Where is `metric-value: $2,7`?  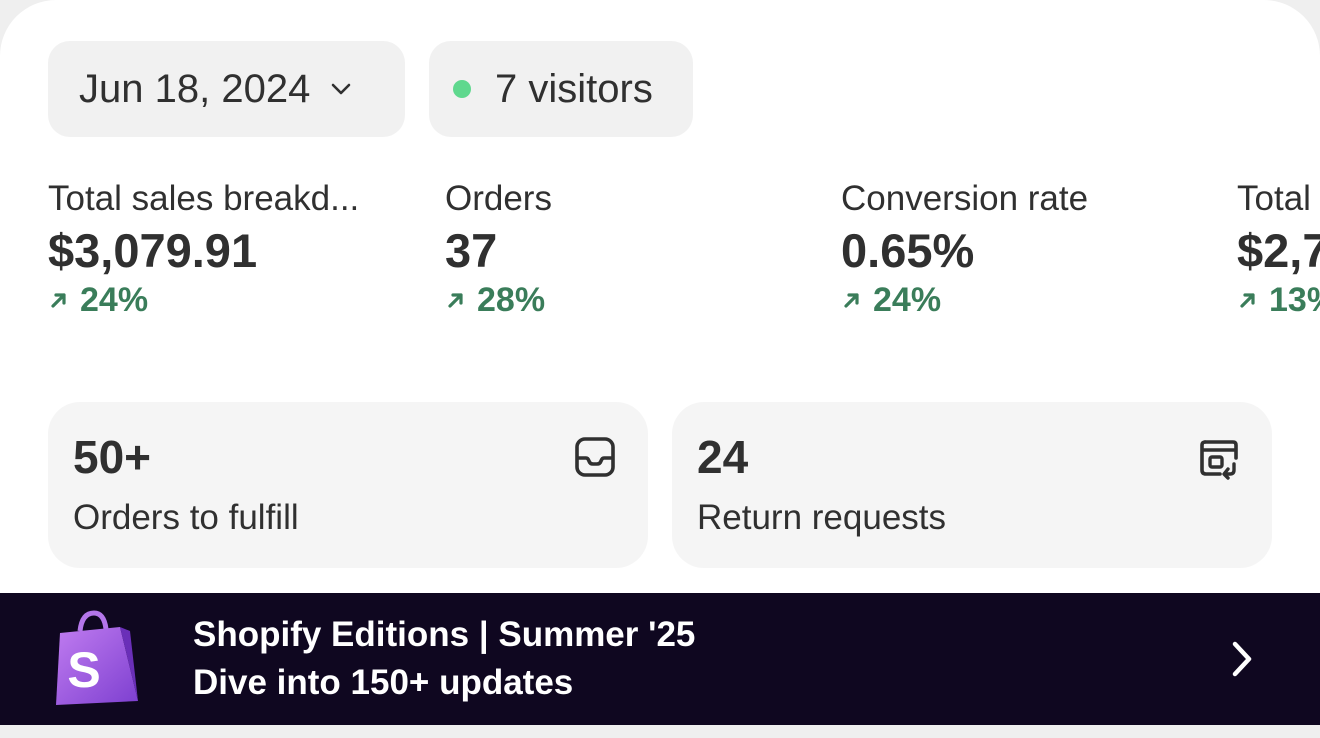
metric-value: $2,7 is located at coordinates (1278, 250).